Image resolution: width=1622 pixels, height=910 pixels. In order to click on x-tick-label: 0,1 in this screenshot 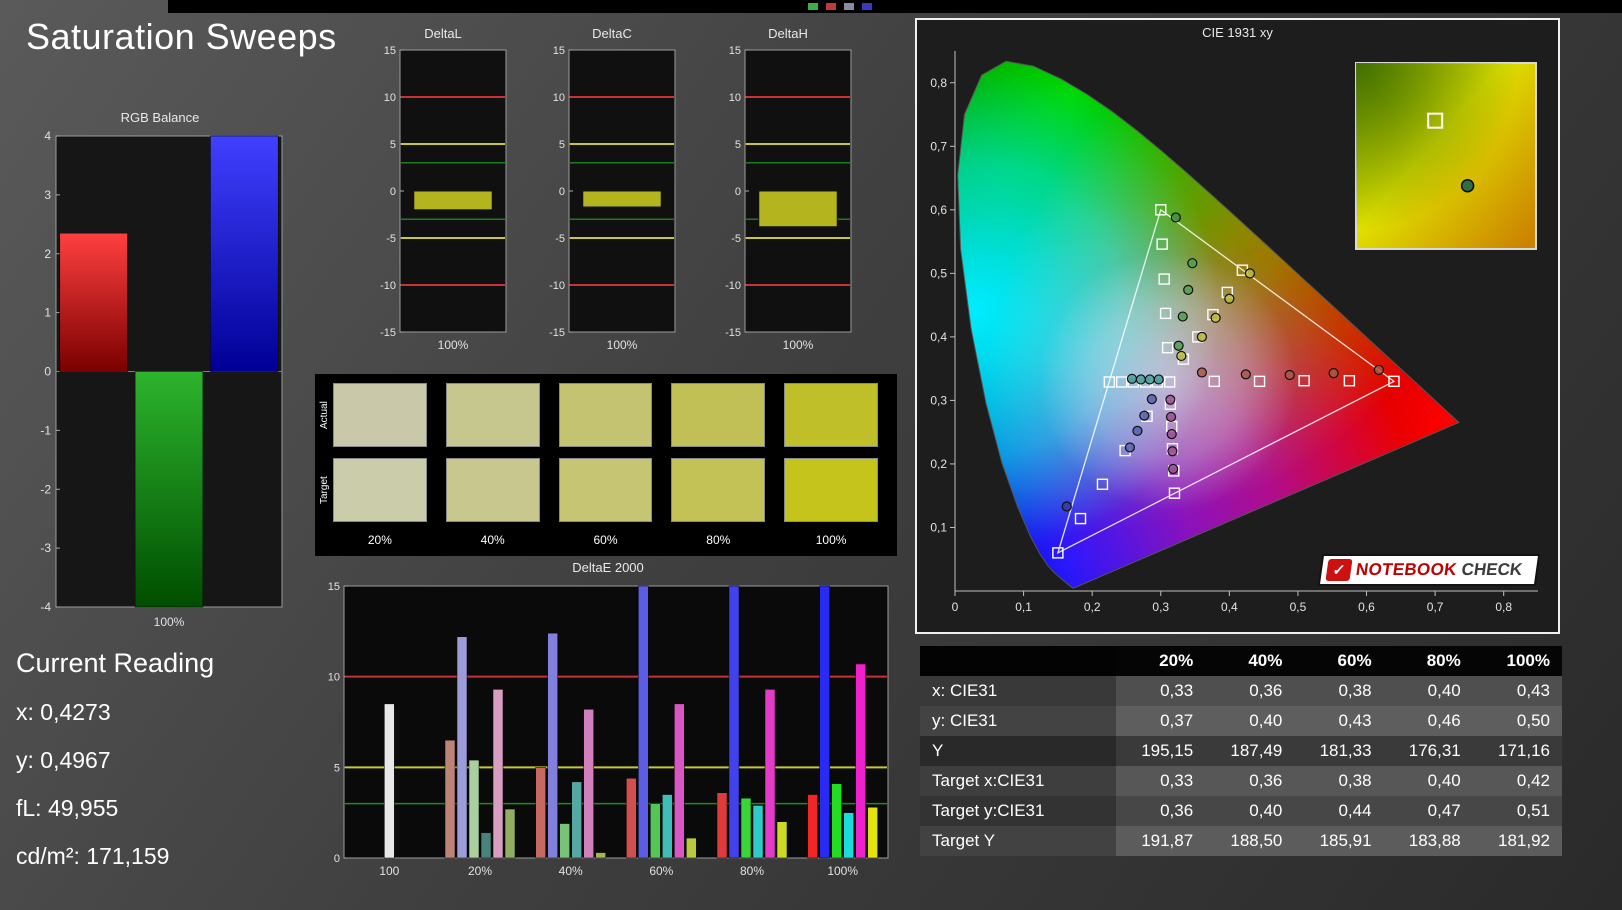, I will do `click(1023, 607)`.